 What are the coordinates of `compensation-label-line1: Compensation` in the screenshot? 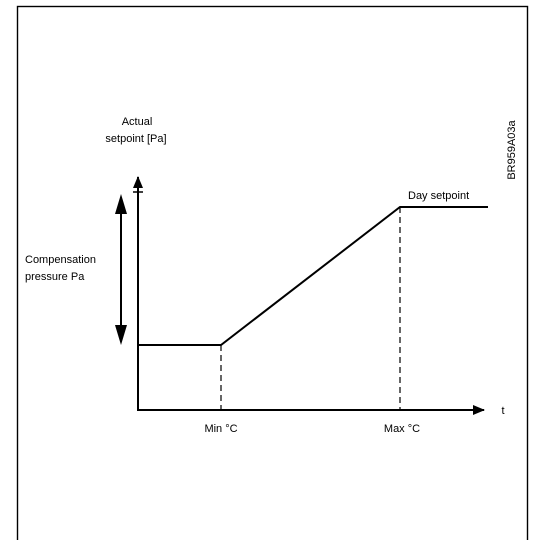 It's located at (60, 260).